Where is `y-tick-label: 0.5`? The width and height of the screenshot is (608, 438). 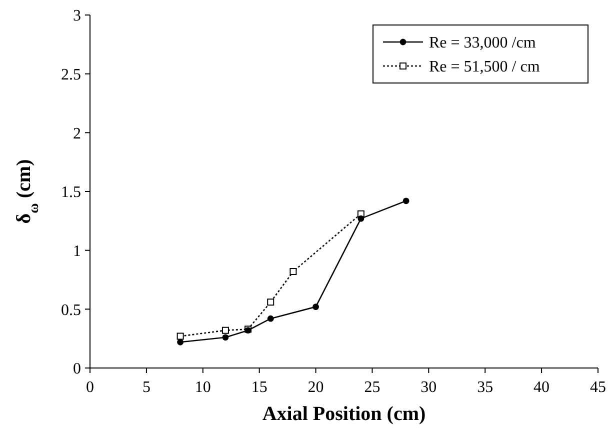
y-tick-label: 0.5 is located at coordinates (71, 310).